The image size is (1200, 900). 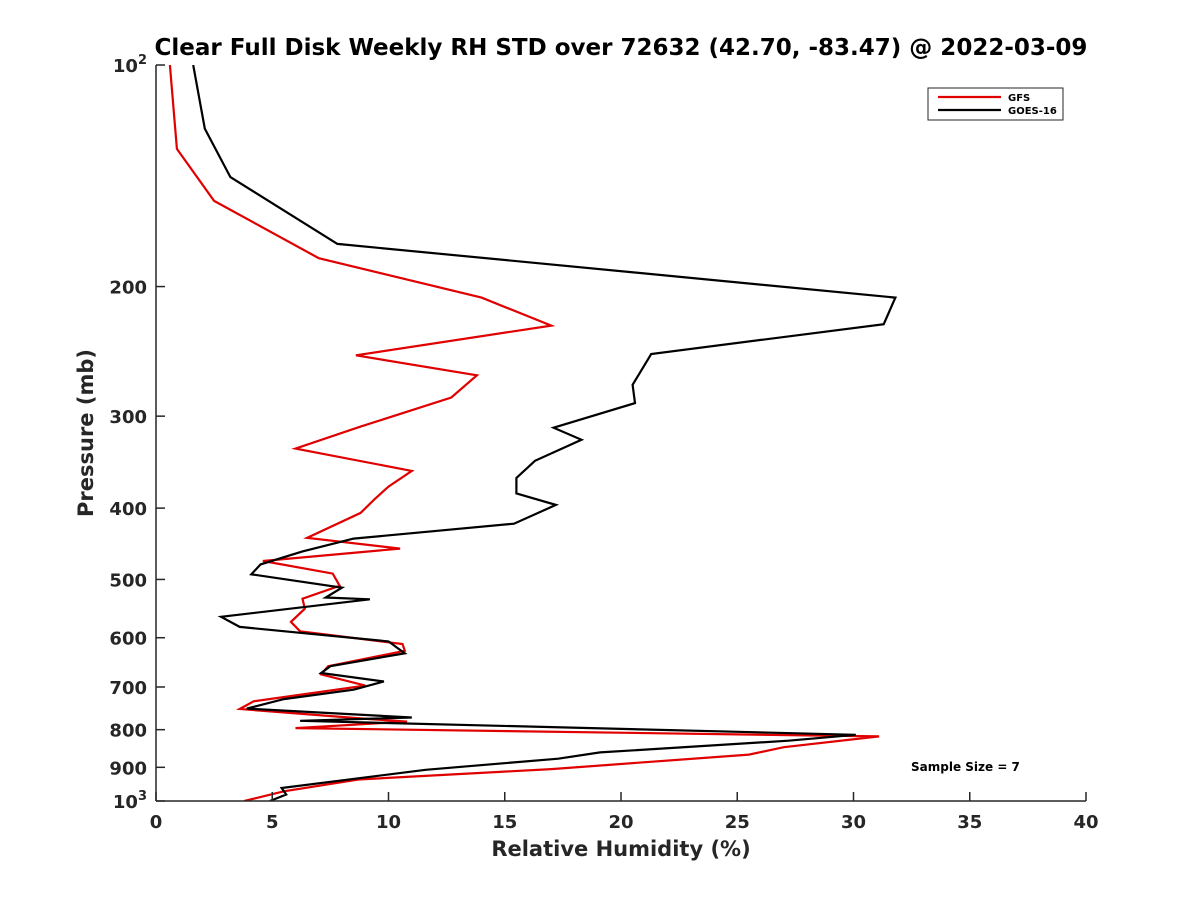 What do you see at coordinates (388, 822) in the screenshot?
I see `x-tick-label: 10` at bounding box center [388, 822].